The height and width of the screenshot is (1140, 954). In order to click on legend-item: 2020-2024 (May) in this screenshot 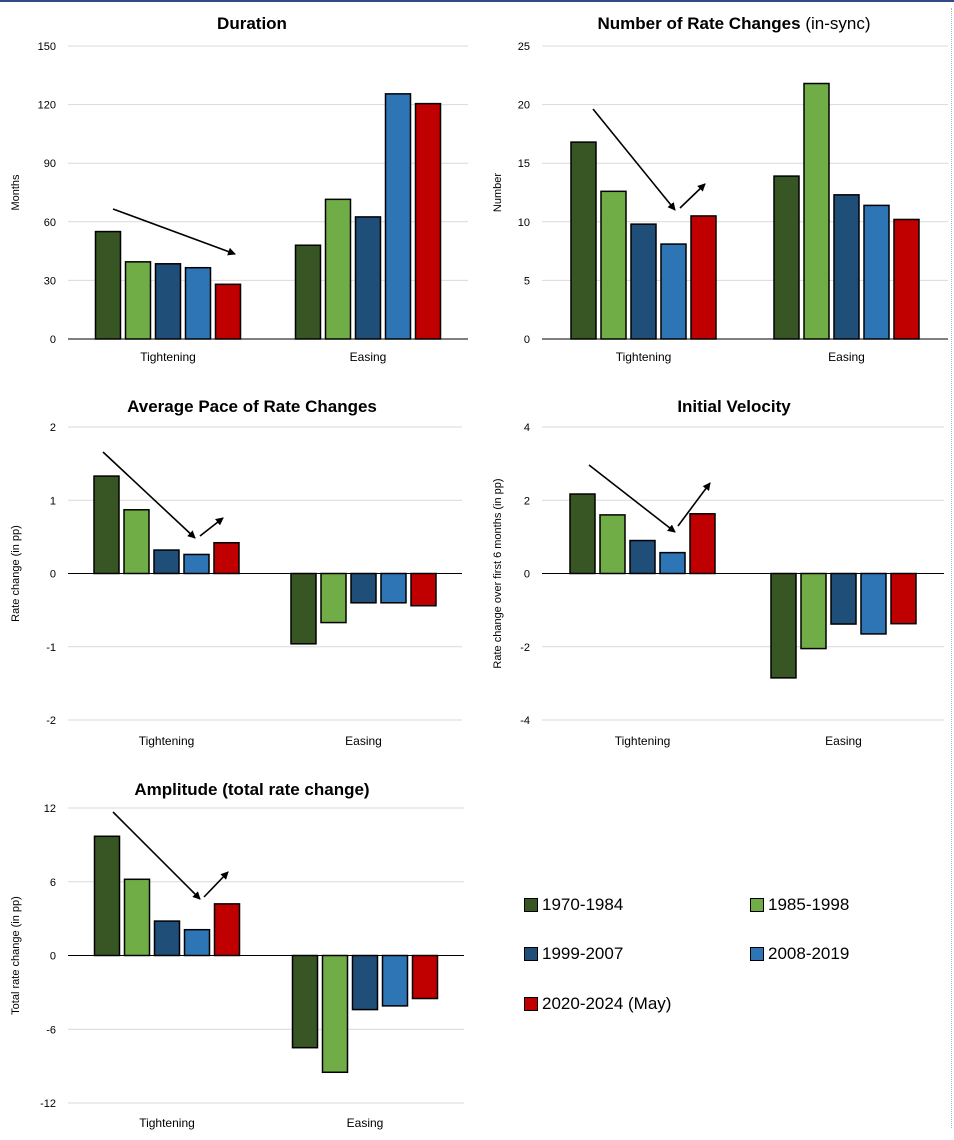, I will do `click(597, 1004)`.